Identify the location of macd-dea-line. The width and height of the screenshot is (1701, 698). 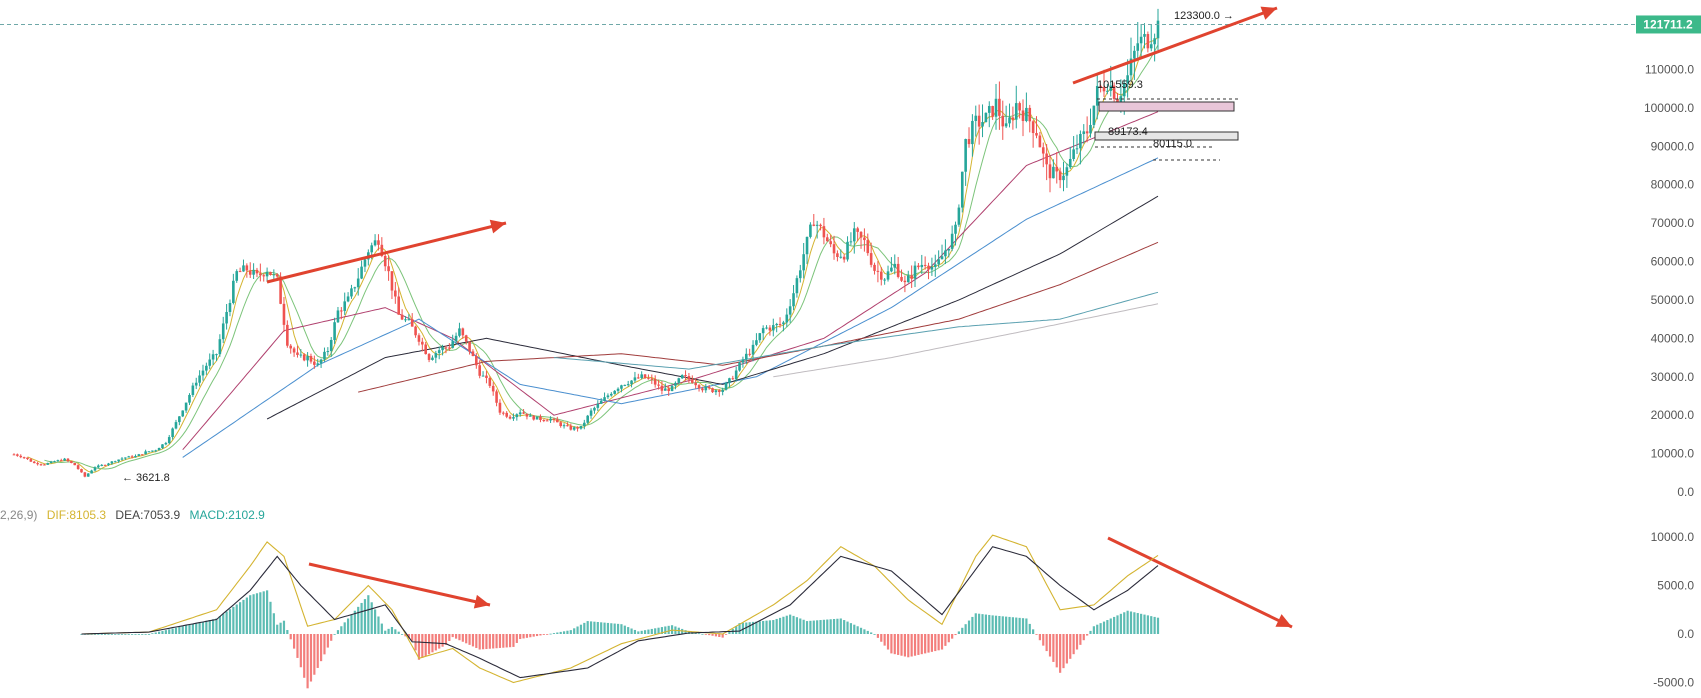
(620, 612).